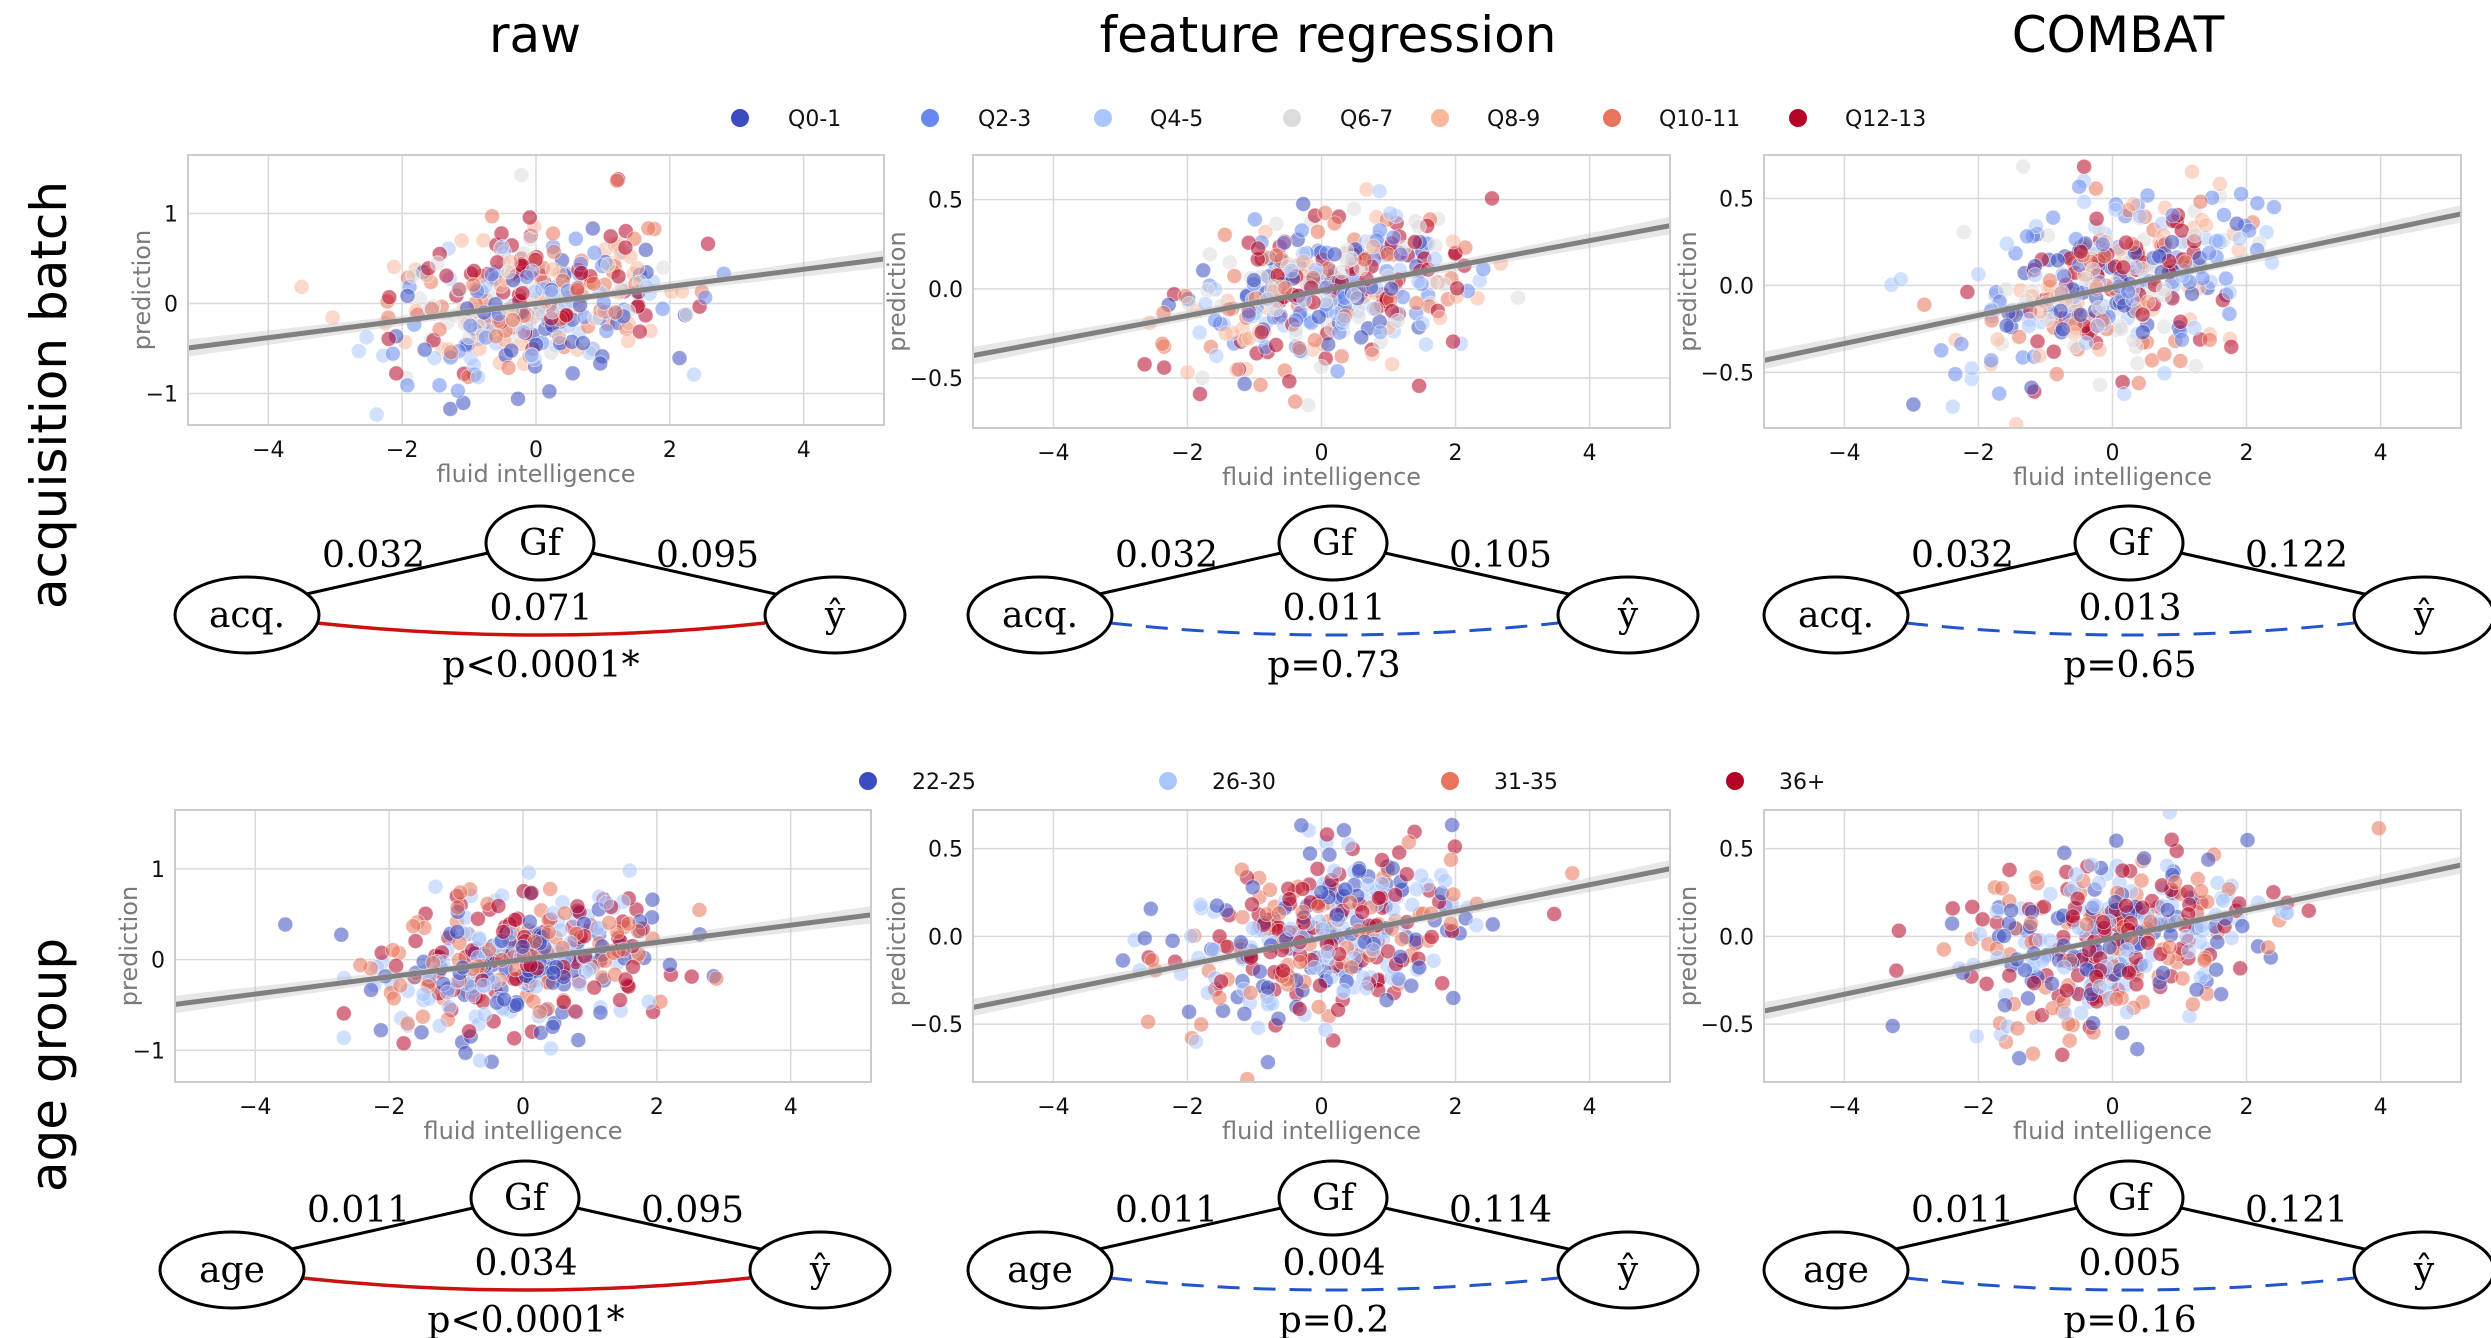 The height and width of the screenshot is (1338, 2491). Describe the element at coordinates (1040, 1270) in the screenshot. I see `node-left-label: age` at that location.